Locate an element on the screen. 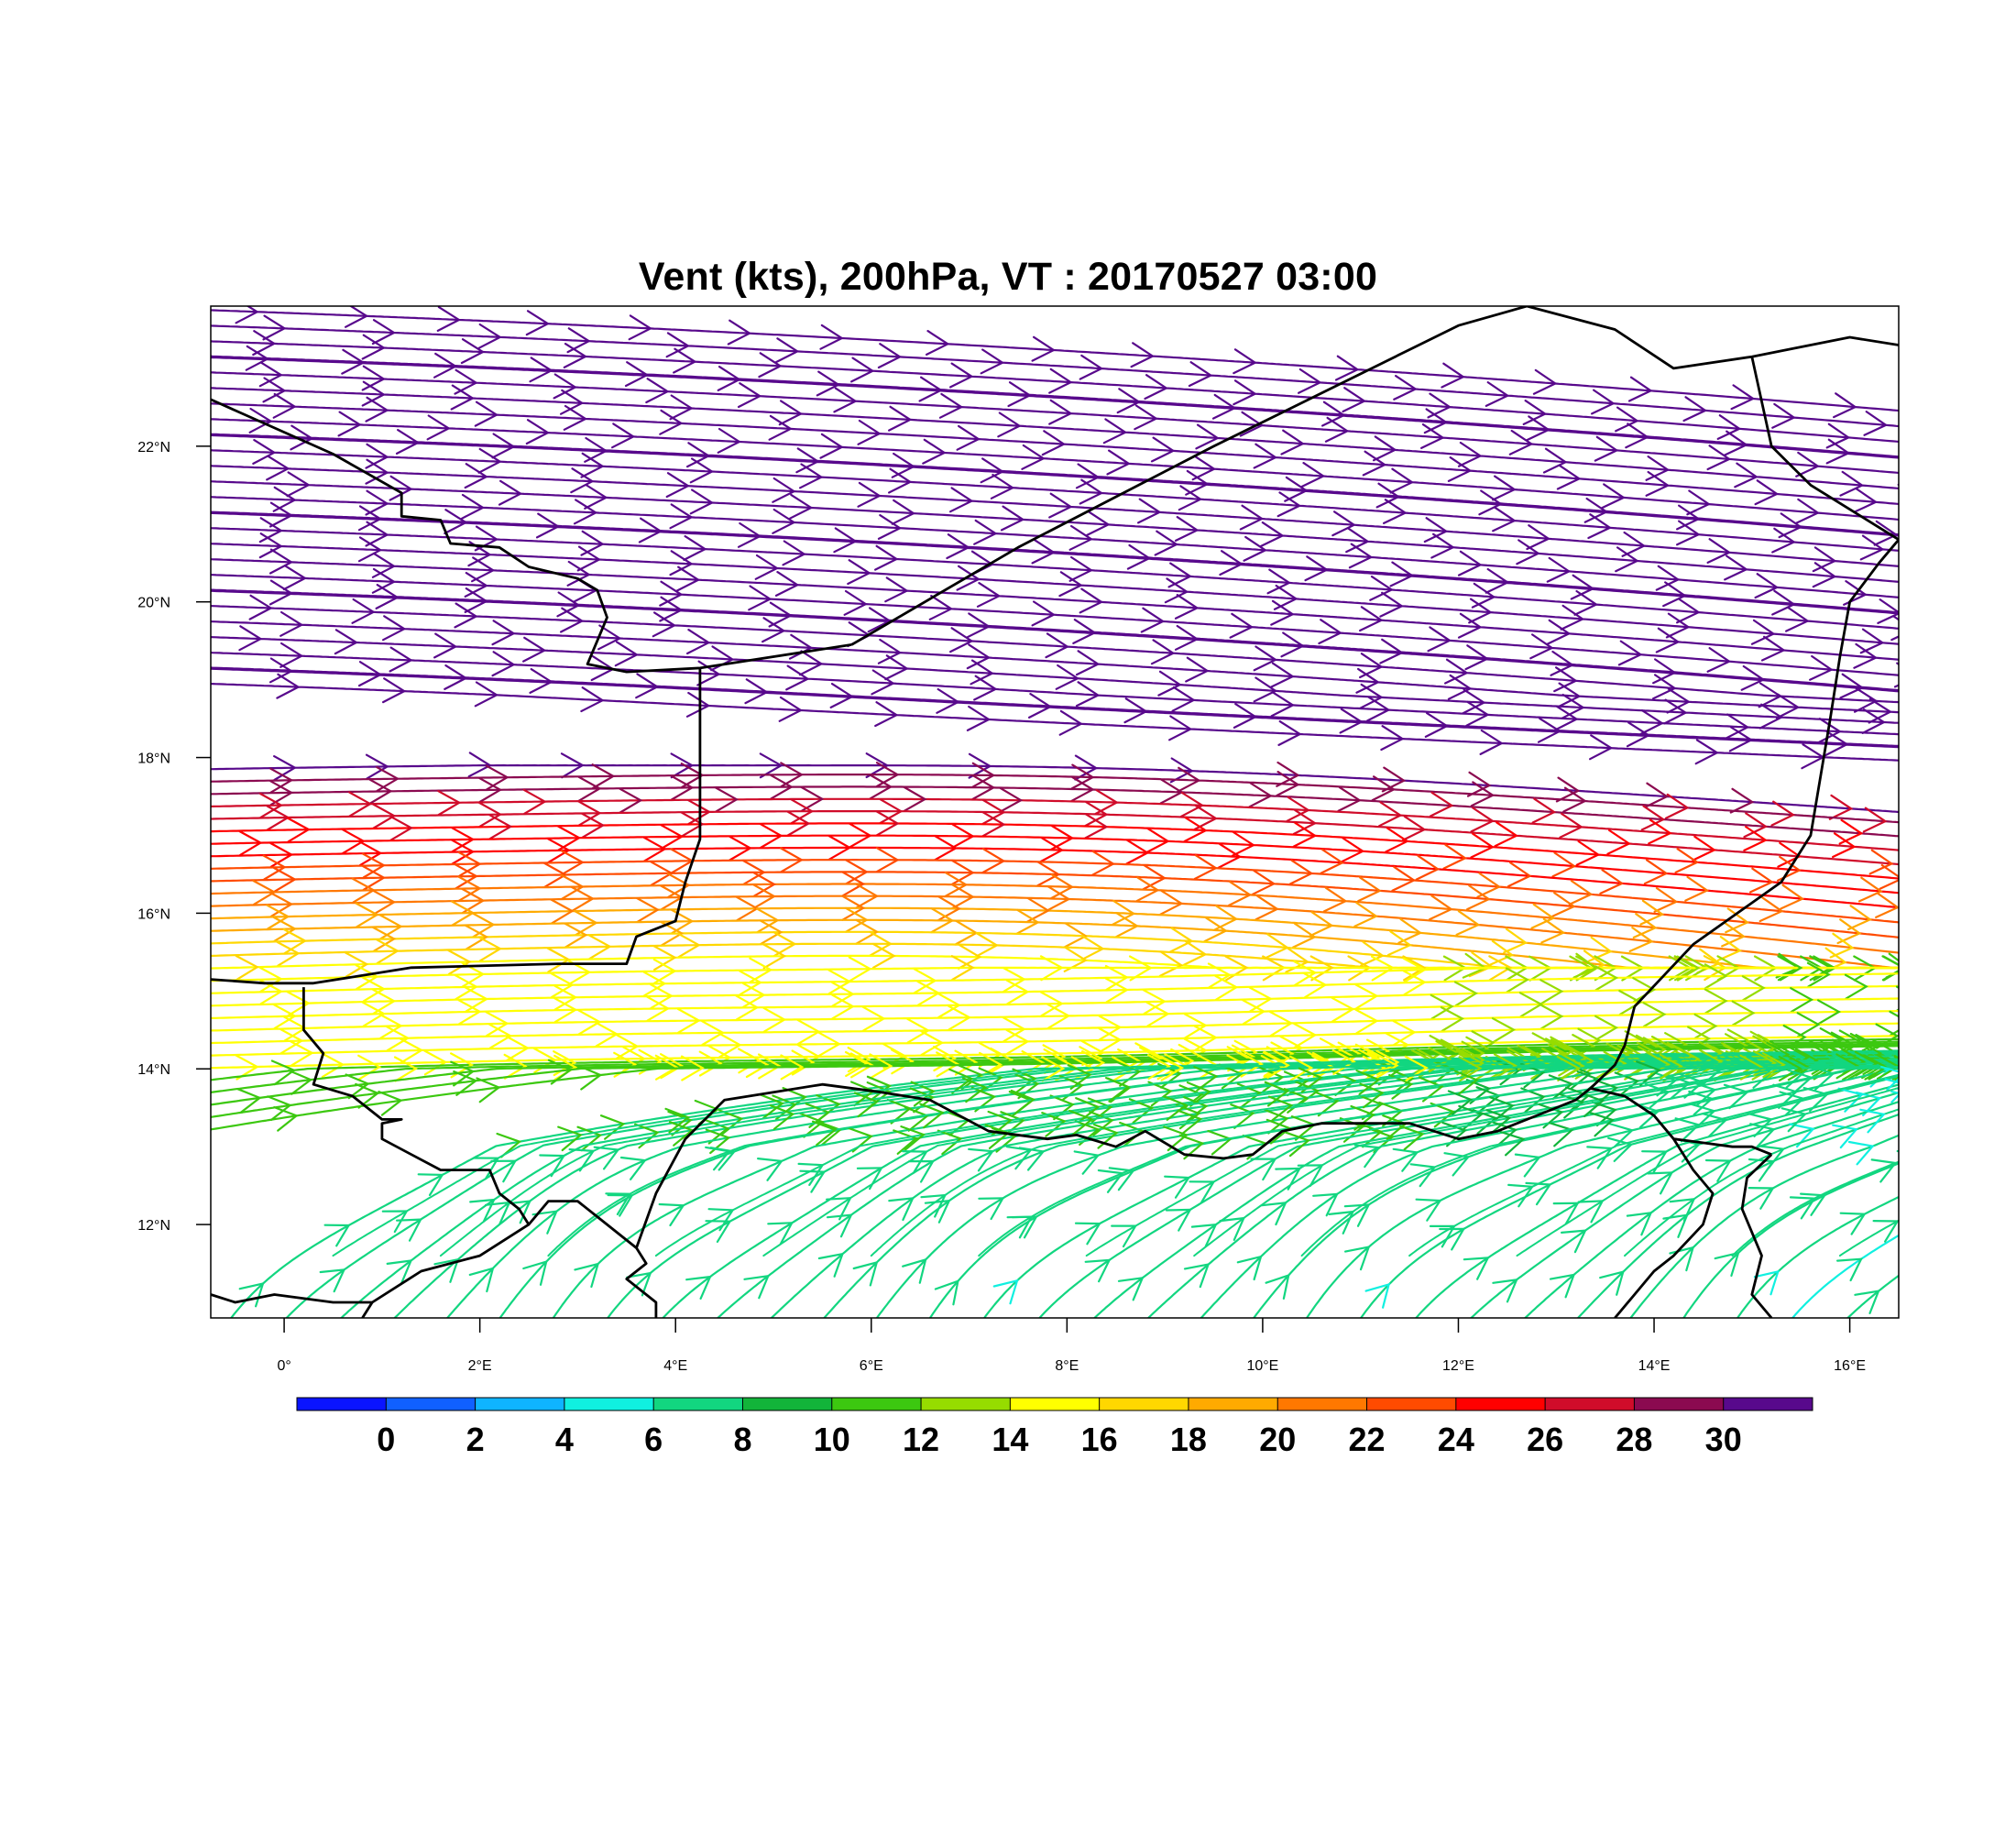 Image resolution: width=2016 pixels, height=1833 pixels. lon-tick-label: 16°E is located at coordinates (1850, 1366).